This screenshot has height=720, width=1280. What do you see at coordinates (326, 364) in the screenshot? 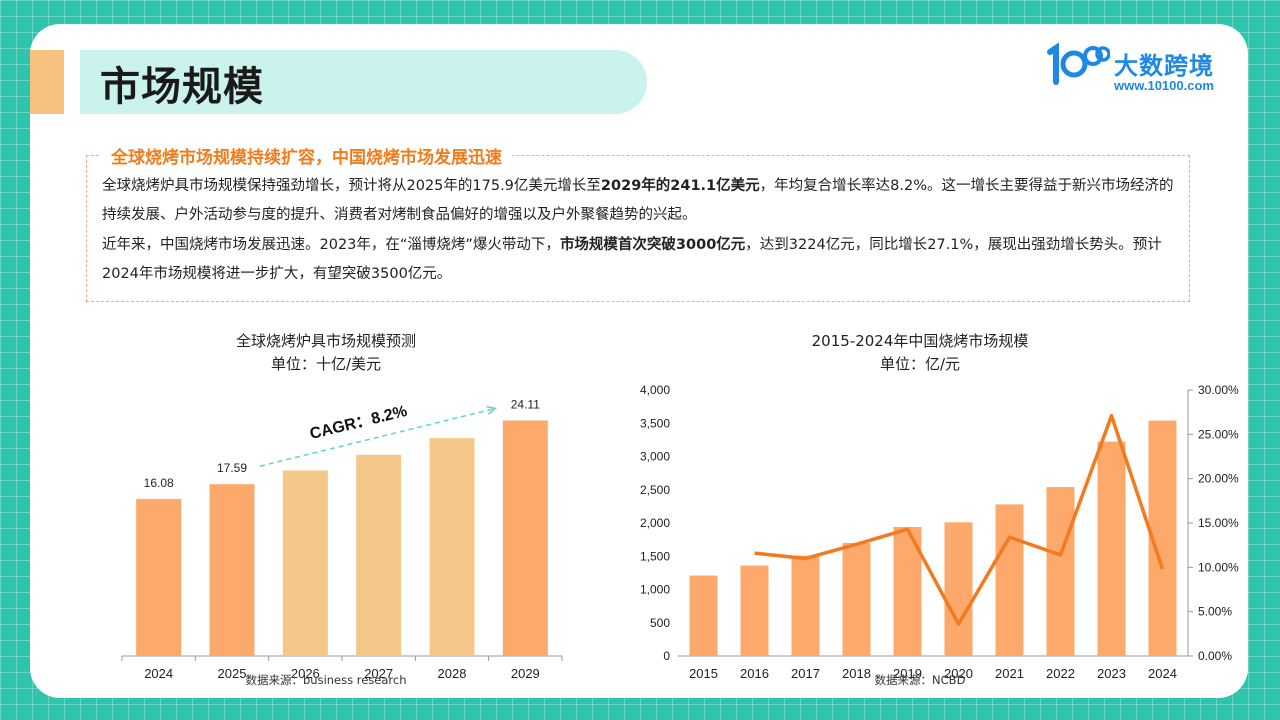
I see `chart1-subtitle: 单位：十亿/美元` at bounding box center [326, 364].